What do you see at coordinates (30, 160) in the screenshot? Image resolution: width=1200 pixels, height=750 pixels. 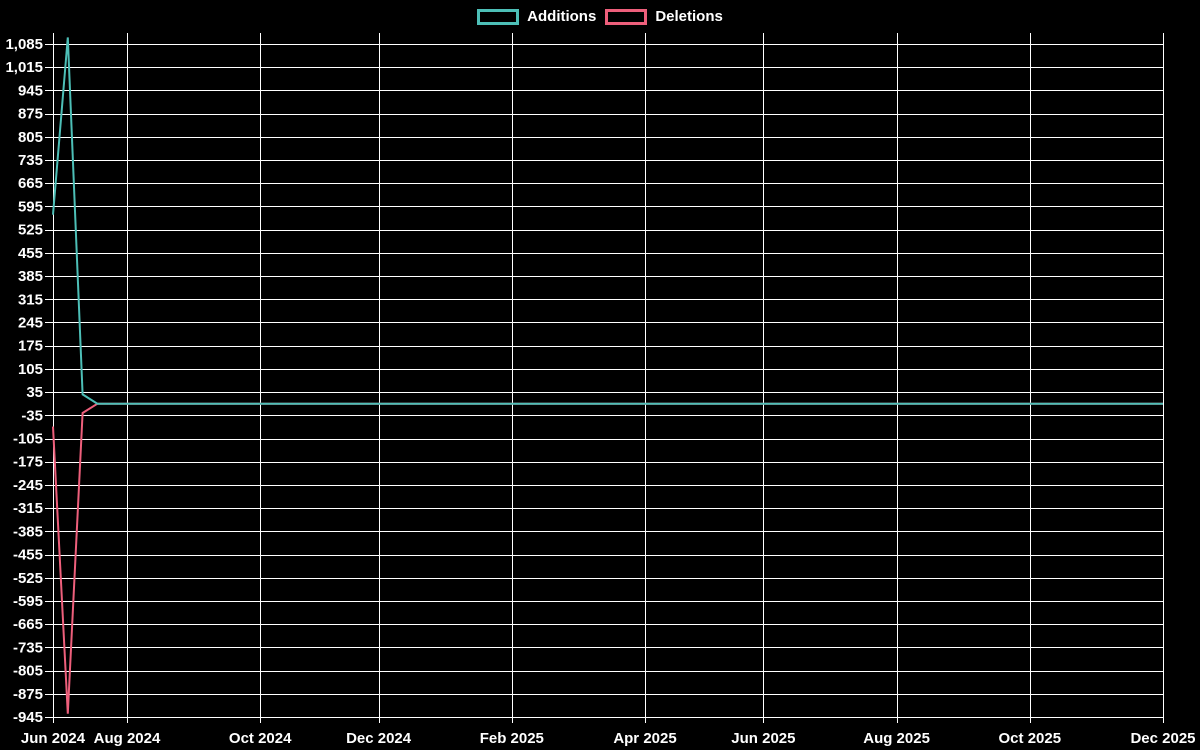 I see `y-axis-tick-label: 735` at bounding box center [30, 160].